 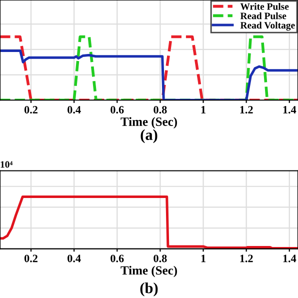 I want to click on legend-label: Read Voltage, so click(x=267, y=26).